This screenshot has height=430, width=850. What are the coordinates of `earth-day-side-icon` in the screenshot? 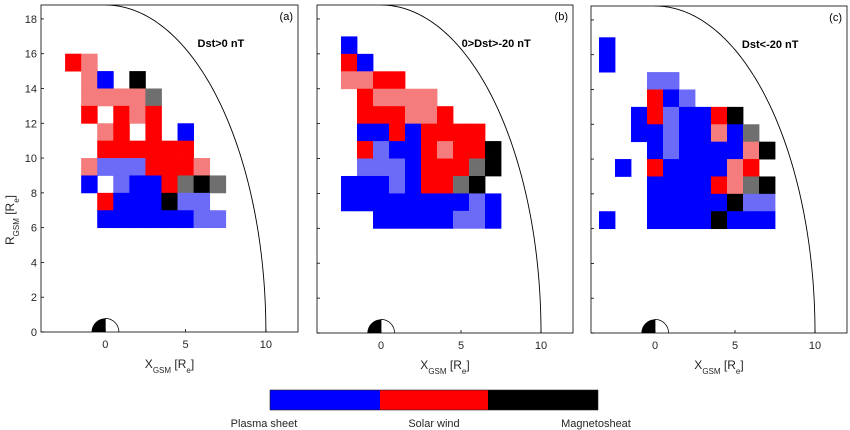 It's located at (388, 325).